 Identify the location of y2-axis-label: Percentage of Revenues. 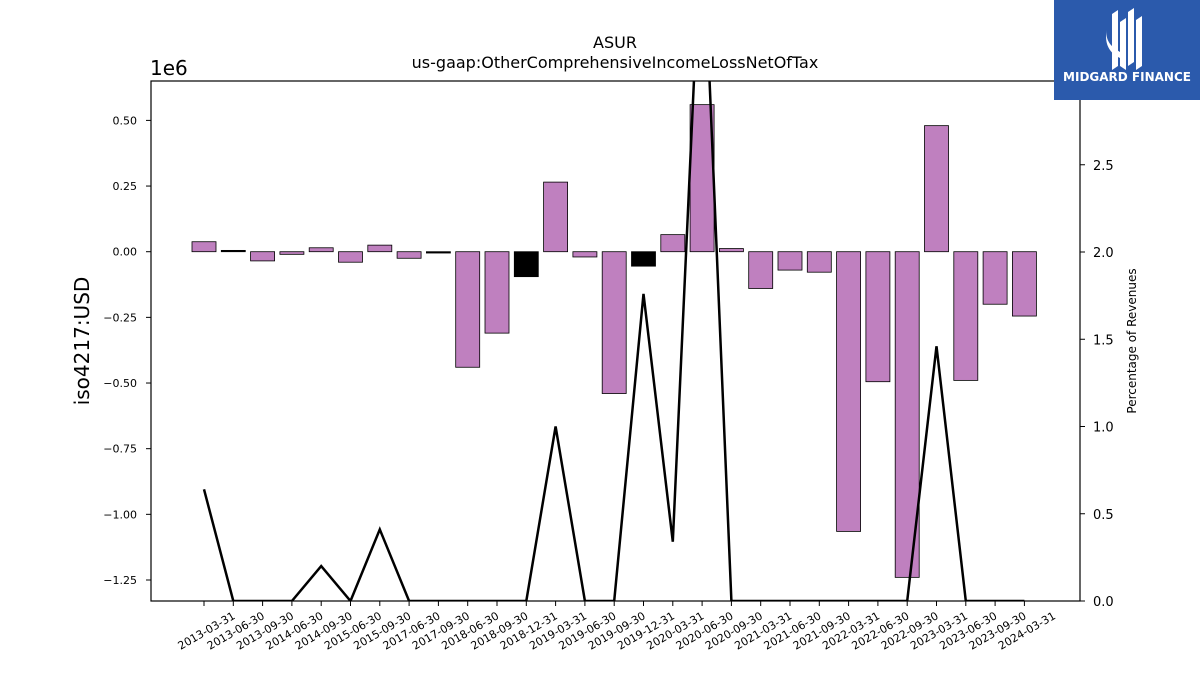
(1132, 340).